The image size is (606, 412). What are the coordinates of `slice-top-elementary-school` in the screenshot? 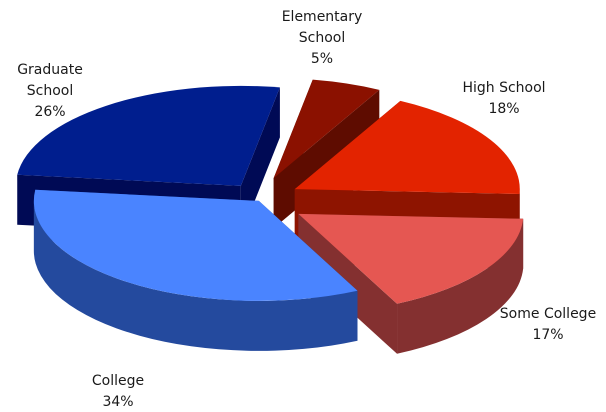 It's located at (326, 129).